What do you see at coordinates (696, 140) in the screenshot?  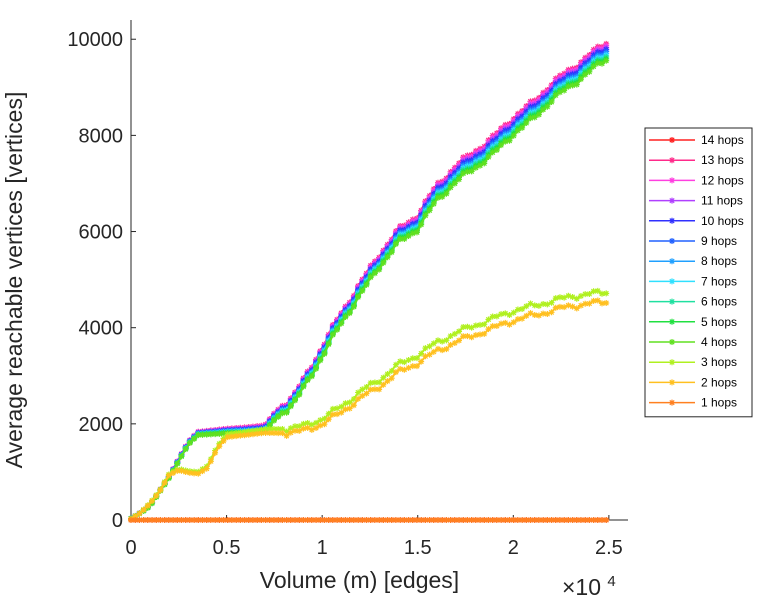 I see `legend-item: 14 hops` at bounding box center [696, 140].